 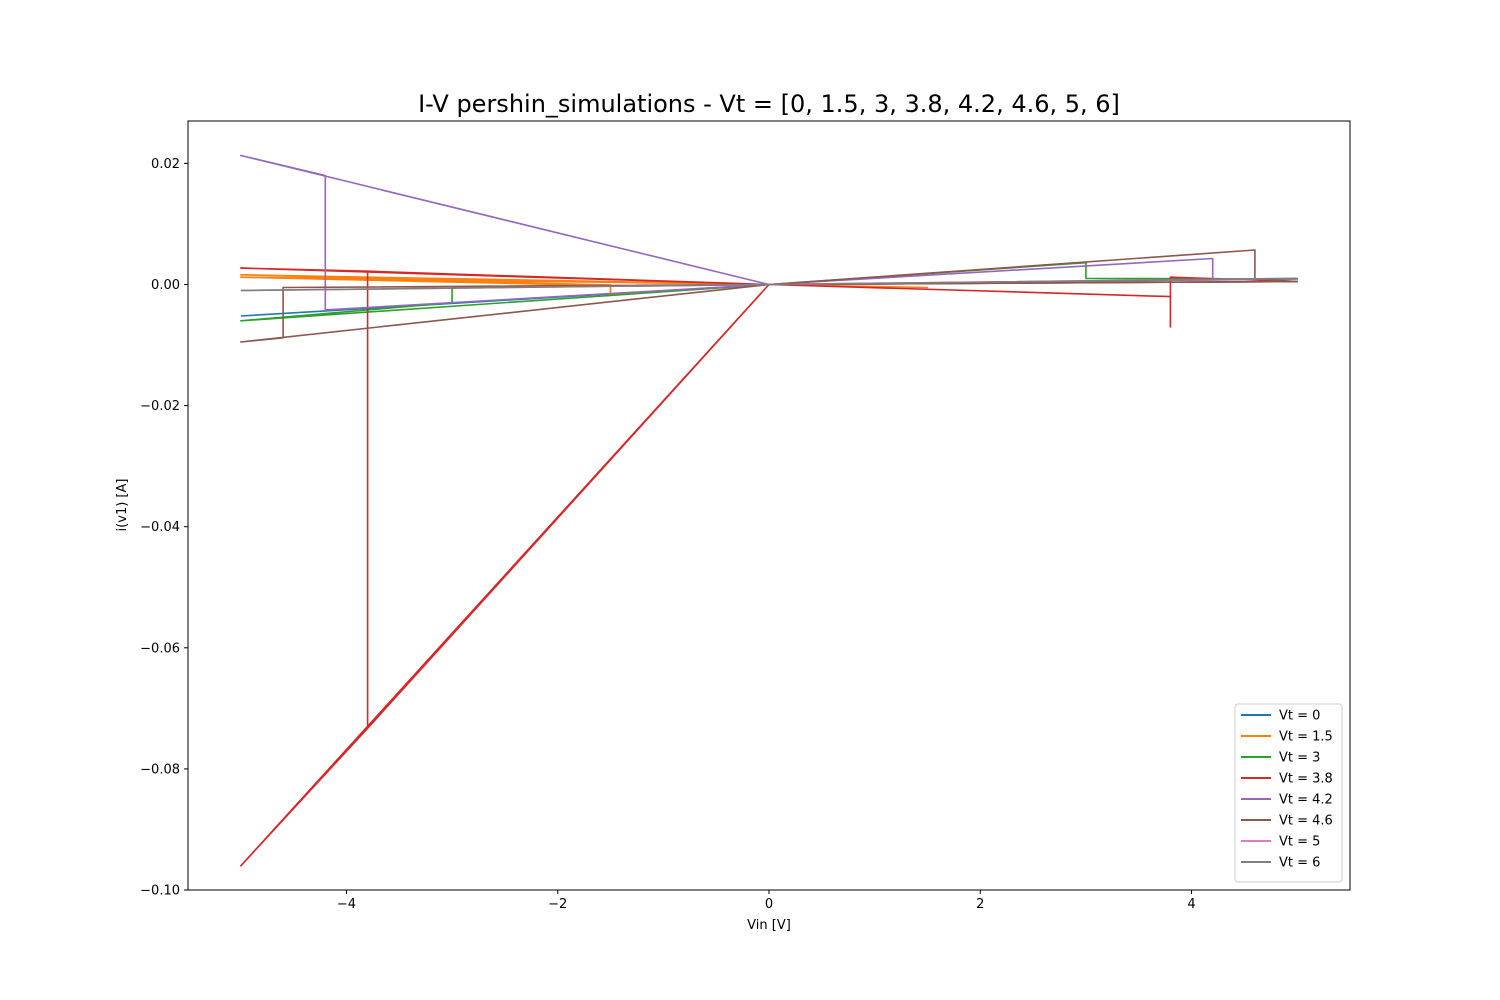 I want to click on y-axis-label: i(v1) [A], so click(x=122, y=505).